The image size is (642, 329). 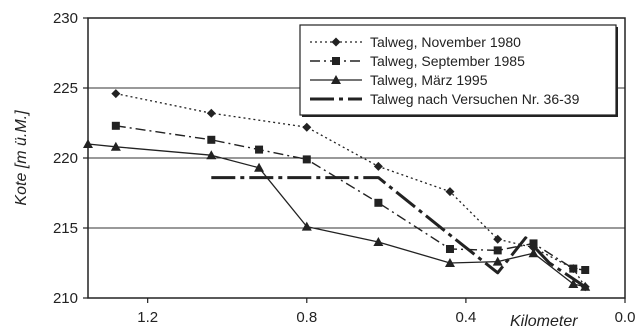 What do you see at coordinates (306, 317) in the screenshot?
I see `x-tick-label: 0.8` at bounding box center [306, 317].